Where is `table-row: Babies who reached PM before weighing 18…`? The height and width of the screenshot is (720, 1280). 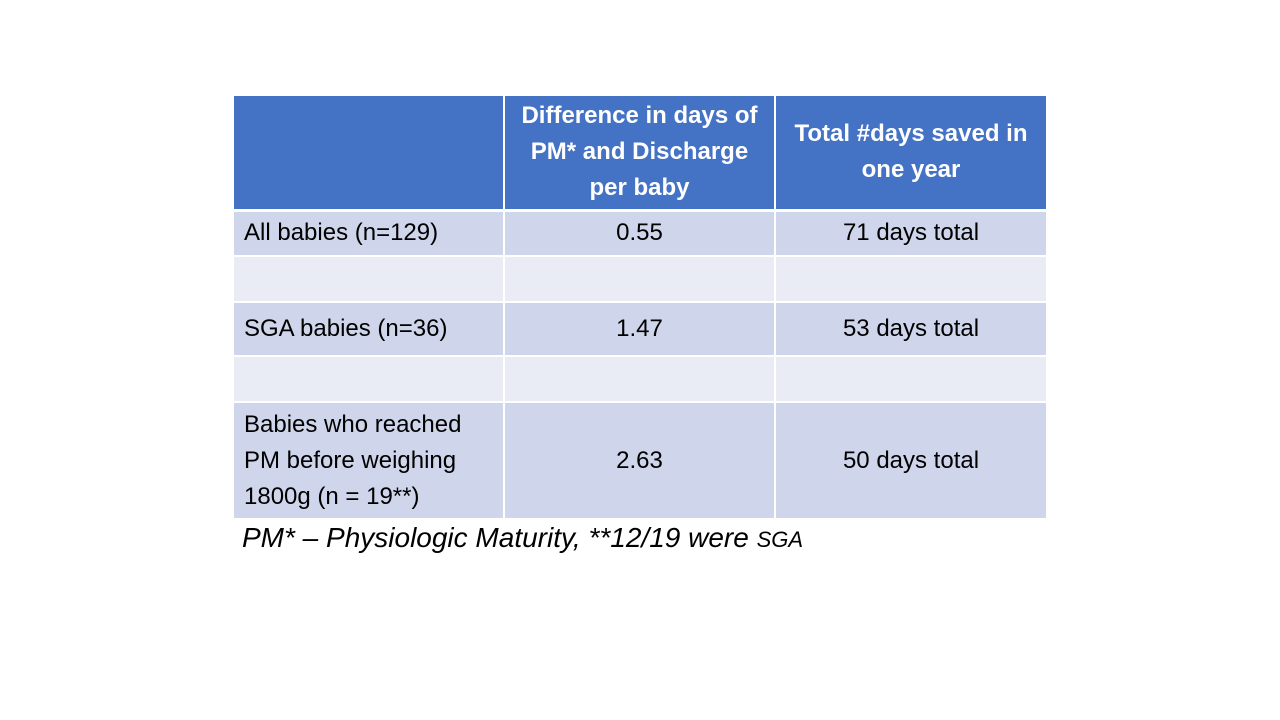 table-row: Babies who reached PM before weighing 18… is located at coordinates (640, 459).